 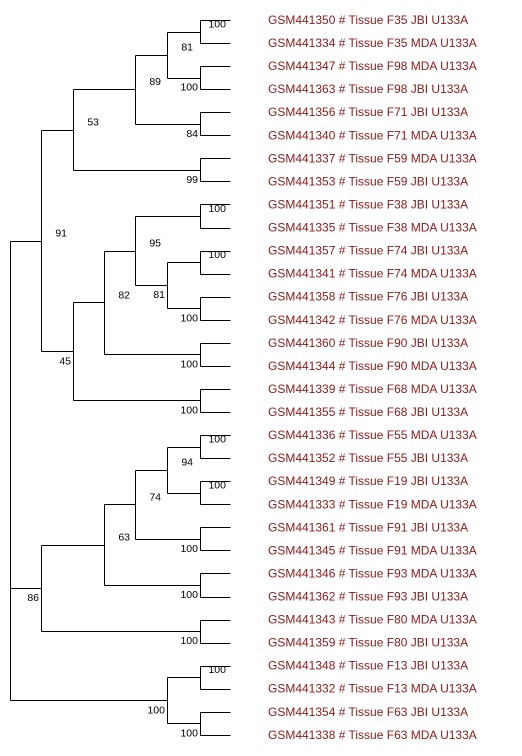 What do you see at coordinates (372, 43) in the screenshot?
I see `leaf-label: GSM441334 # Tissue F35 MDA U133A` at bounding box center [372, 43].